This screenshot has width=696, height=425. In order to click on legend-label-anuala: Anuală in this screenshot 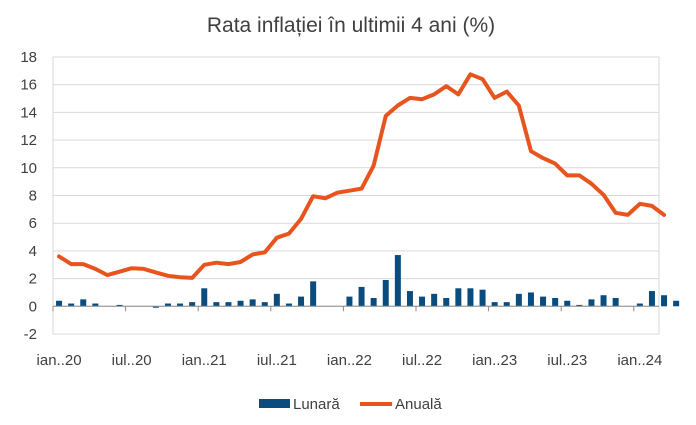, I will do `click(418, 404)`.